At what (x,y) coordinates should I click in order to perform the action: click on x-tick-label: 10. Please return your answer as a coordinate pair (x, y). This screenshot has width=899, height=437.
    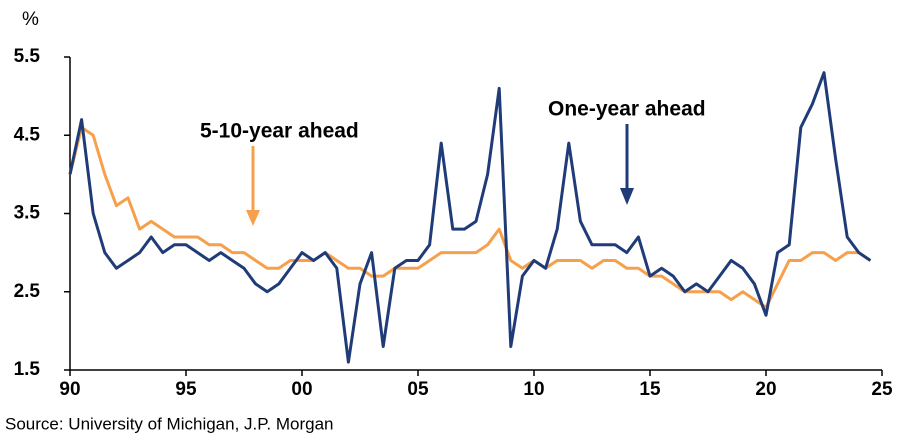
    Looking at the image, I should click on (533, 389).